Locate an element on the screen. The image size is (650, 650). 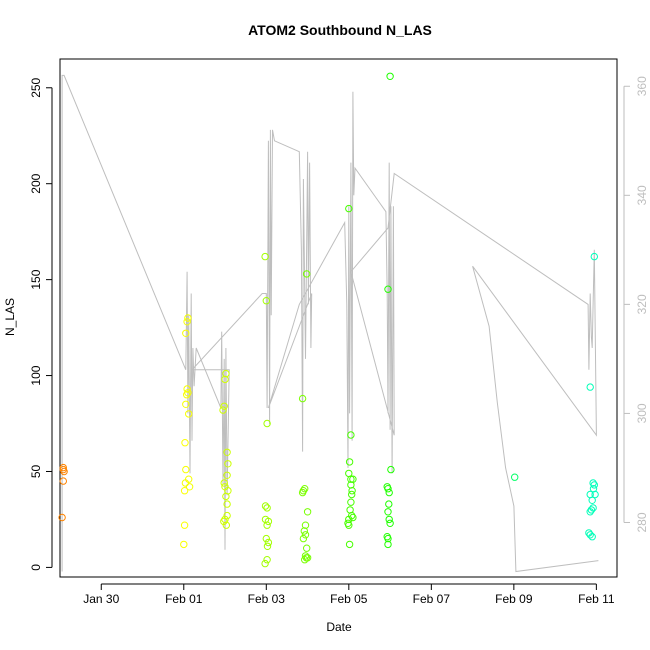
x-tick-label: Jan 30 is located at coordinates (101, 599).